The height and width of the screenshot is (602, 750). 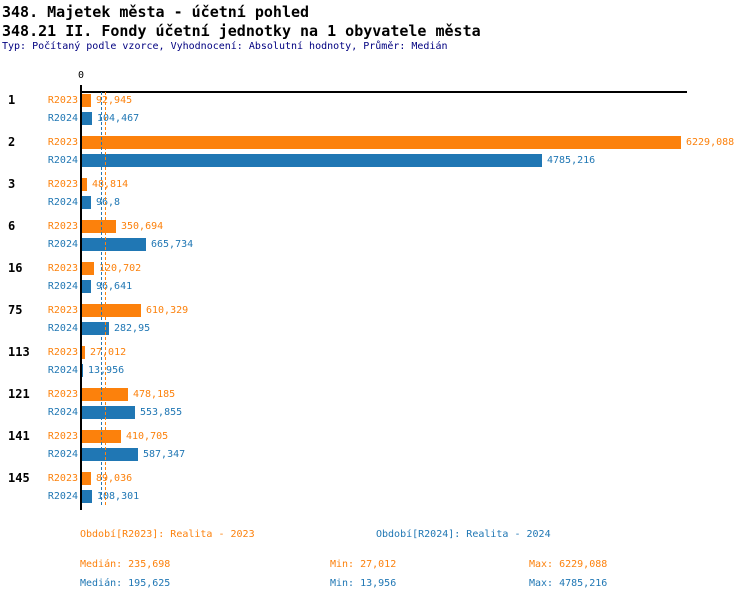 I want to click on value-label: 104,467, so click(x=118, y=118).